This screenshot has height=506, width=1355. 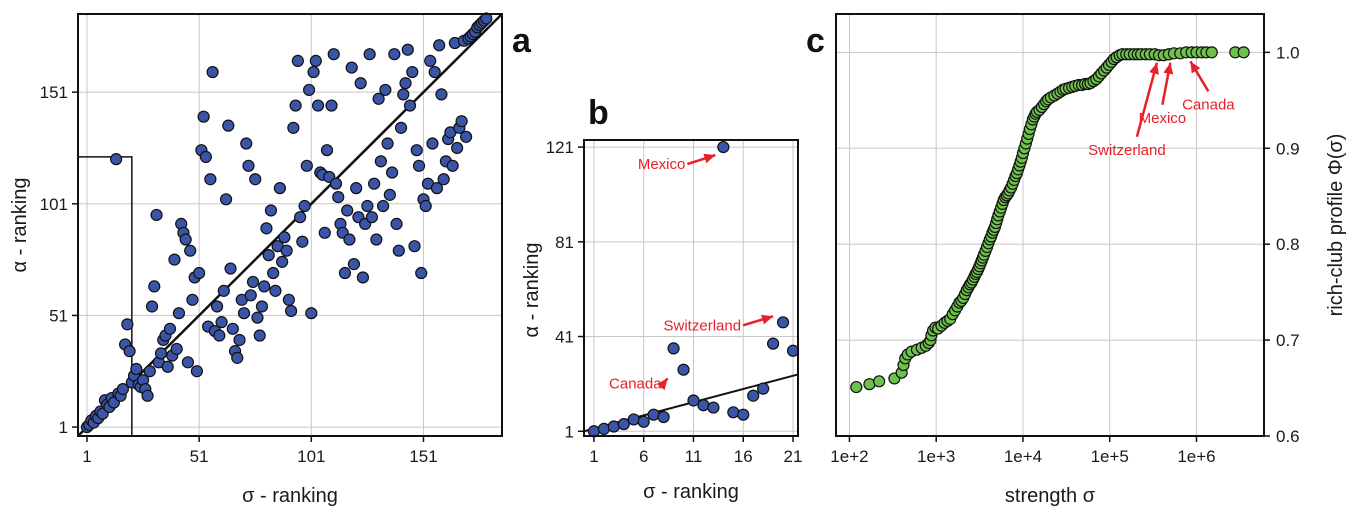 I want to click on panel-c-ytick-label: 0.8, so click(x=1288, y=244).